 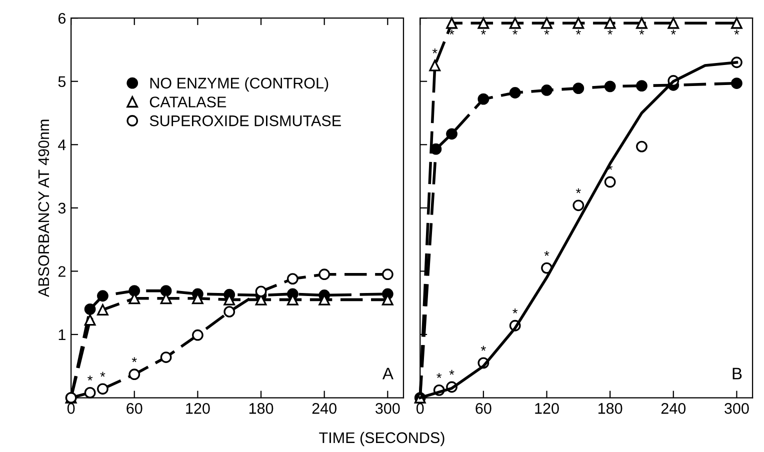 What do you see at coordinates (62, 145) in the screenshot?
I see `y-tick-label: 4` at bounding box center [62, 145].